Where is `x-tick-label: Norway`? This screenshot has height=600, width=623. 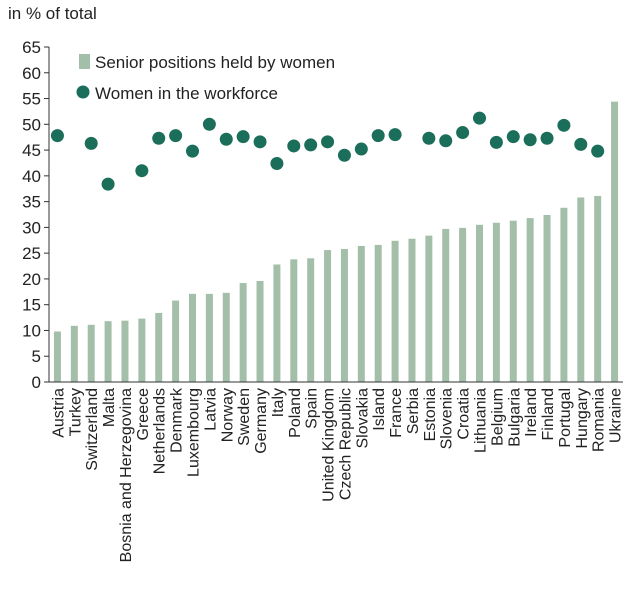
x-tick-label: Norway is located at coordinates (227, 415).